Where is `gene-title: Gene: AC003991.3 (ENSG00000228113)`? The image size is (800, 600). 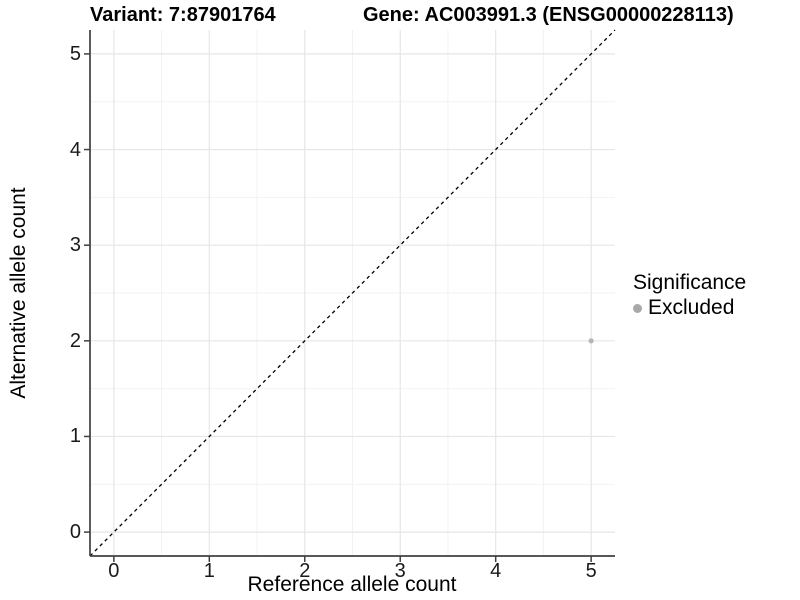
gene-title: Gene: AC003991.3 (ENSG00000228113) is located at coordinates (548, 15).